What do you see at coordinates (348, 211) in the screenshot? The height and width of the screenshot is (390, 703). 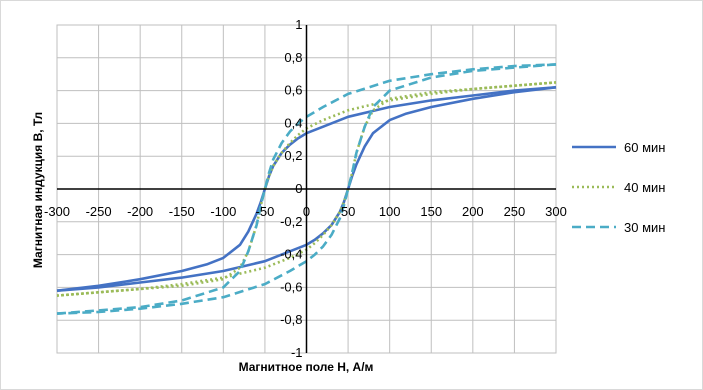 I see `x-tick-label: 50` at bounding box center [348, 211].